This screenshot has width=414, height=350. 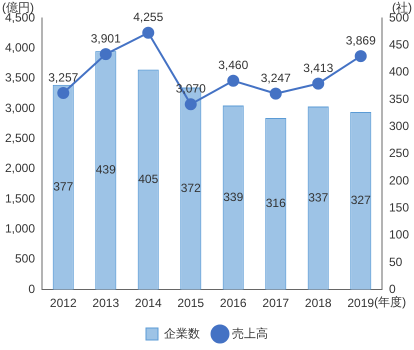 What do you see at coordinates (20, 77) in the screenshot?
I see `y-tick-label: 3,500` at bounding box center [20, 77].